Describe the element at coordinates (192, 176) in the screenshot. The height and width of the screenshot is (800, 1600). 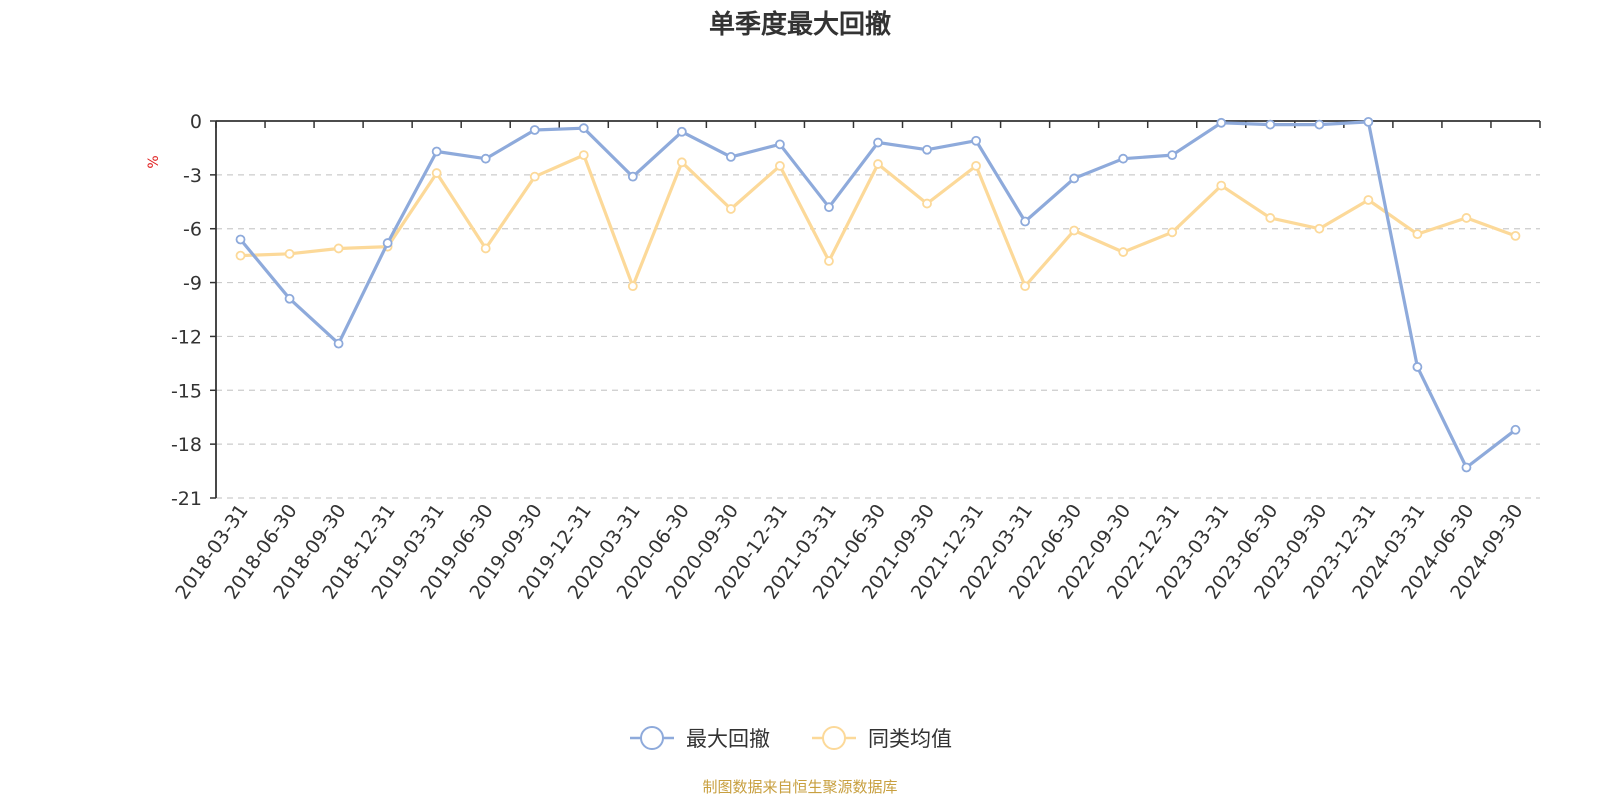
I see `y-tick-label: -3` at that location.